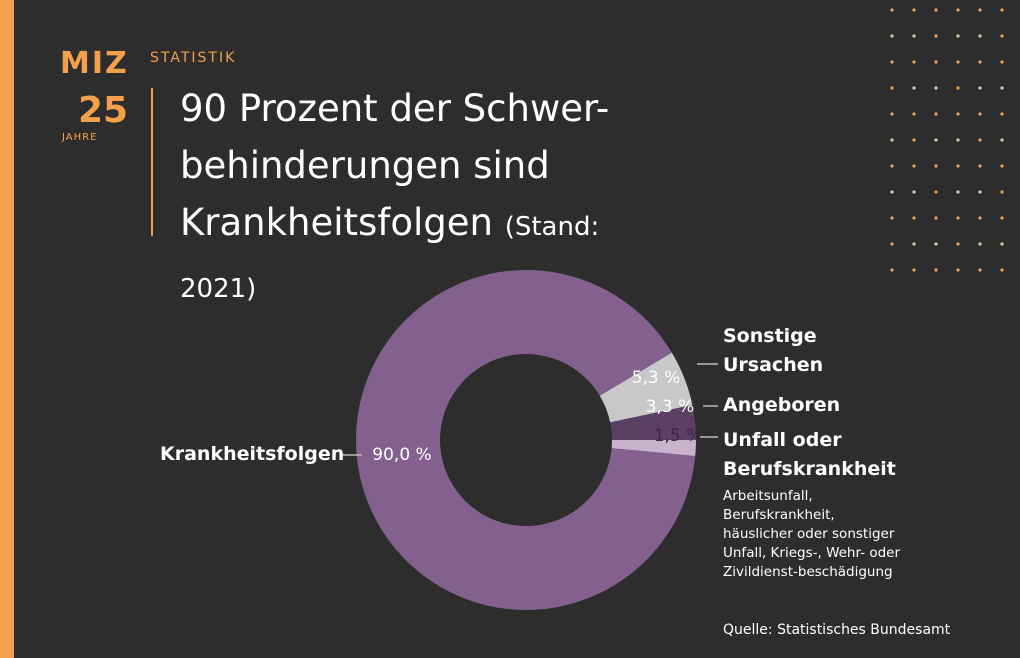 This screenshot has height=658, width=1020. What do you see at coordinates (193, 58) in the screenshot?
I see `kicker: STATISTIK` at bounding box center [193, 58].